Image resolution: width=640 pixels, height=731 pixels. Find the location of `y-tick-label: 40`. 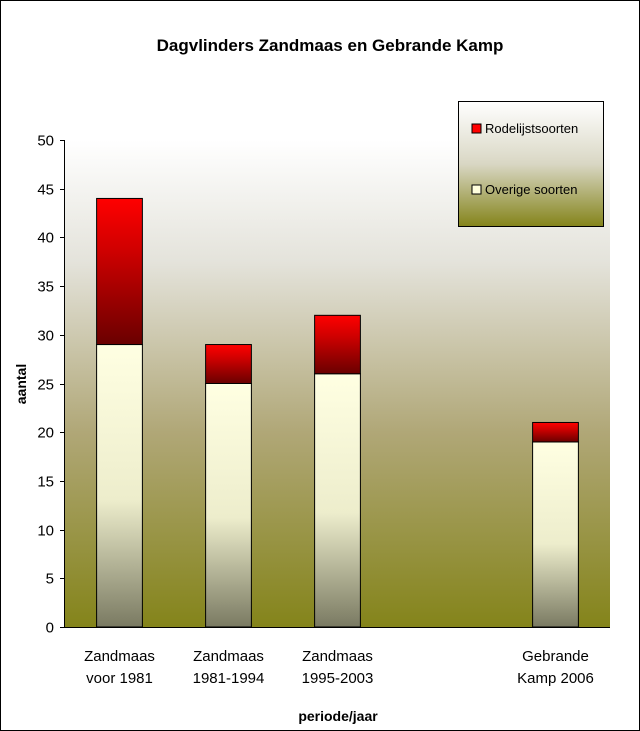

y-tick-label: 40 is located at coordinates (45, 238).